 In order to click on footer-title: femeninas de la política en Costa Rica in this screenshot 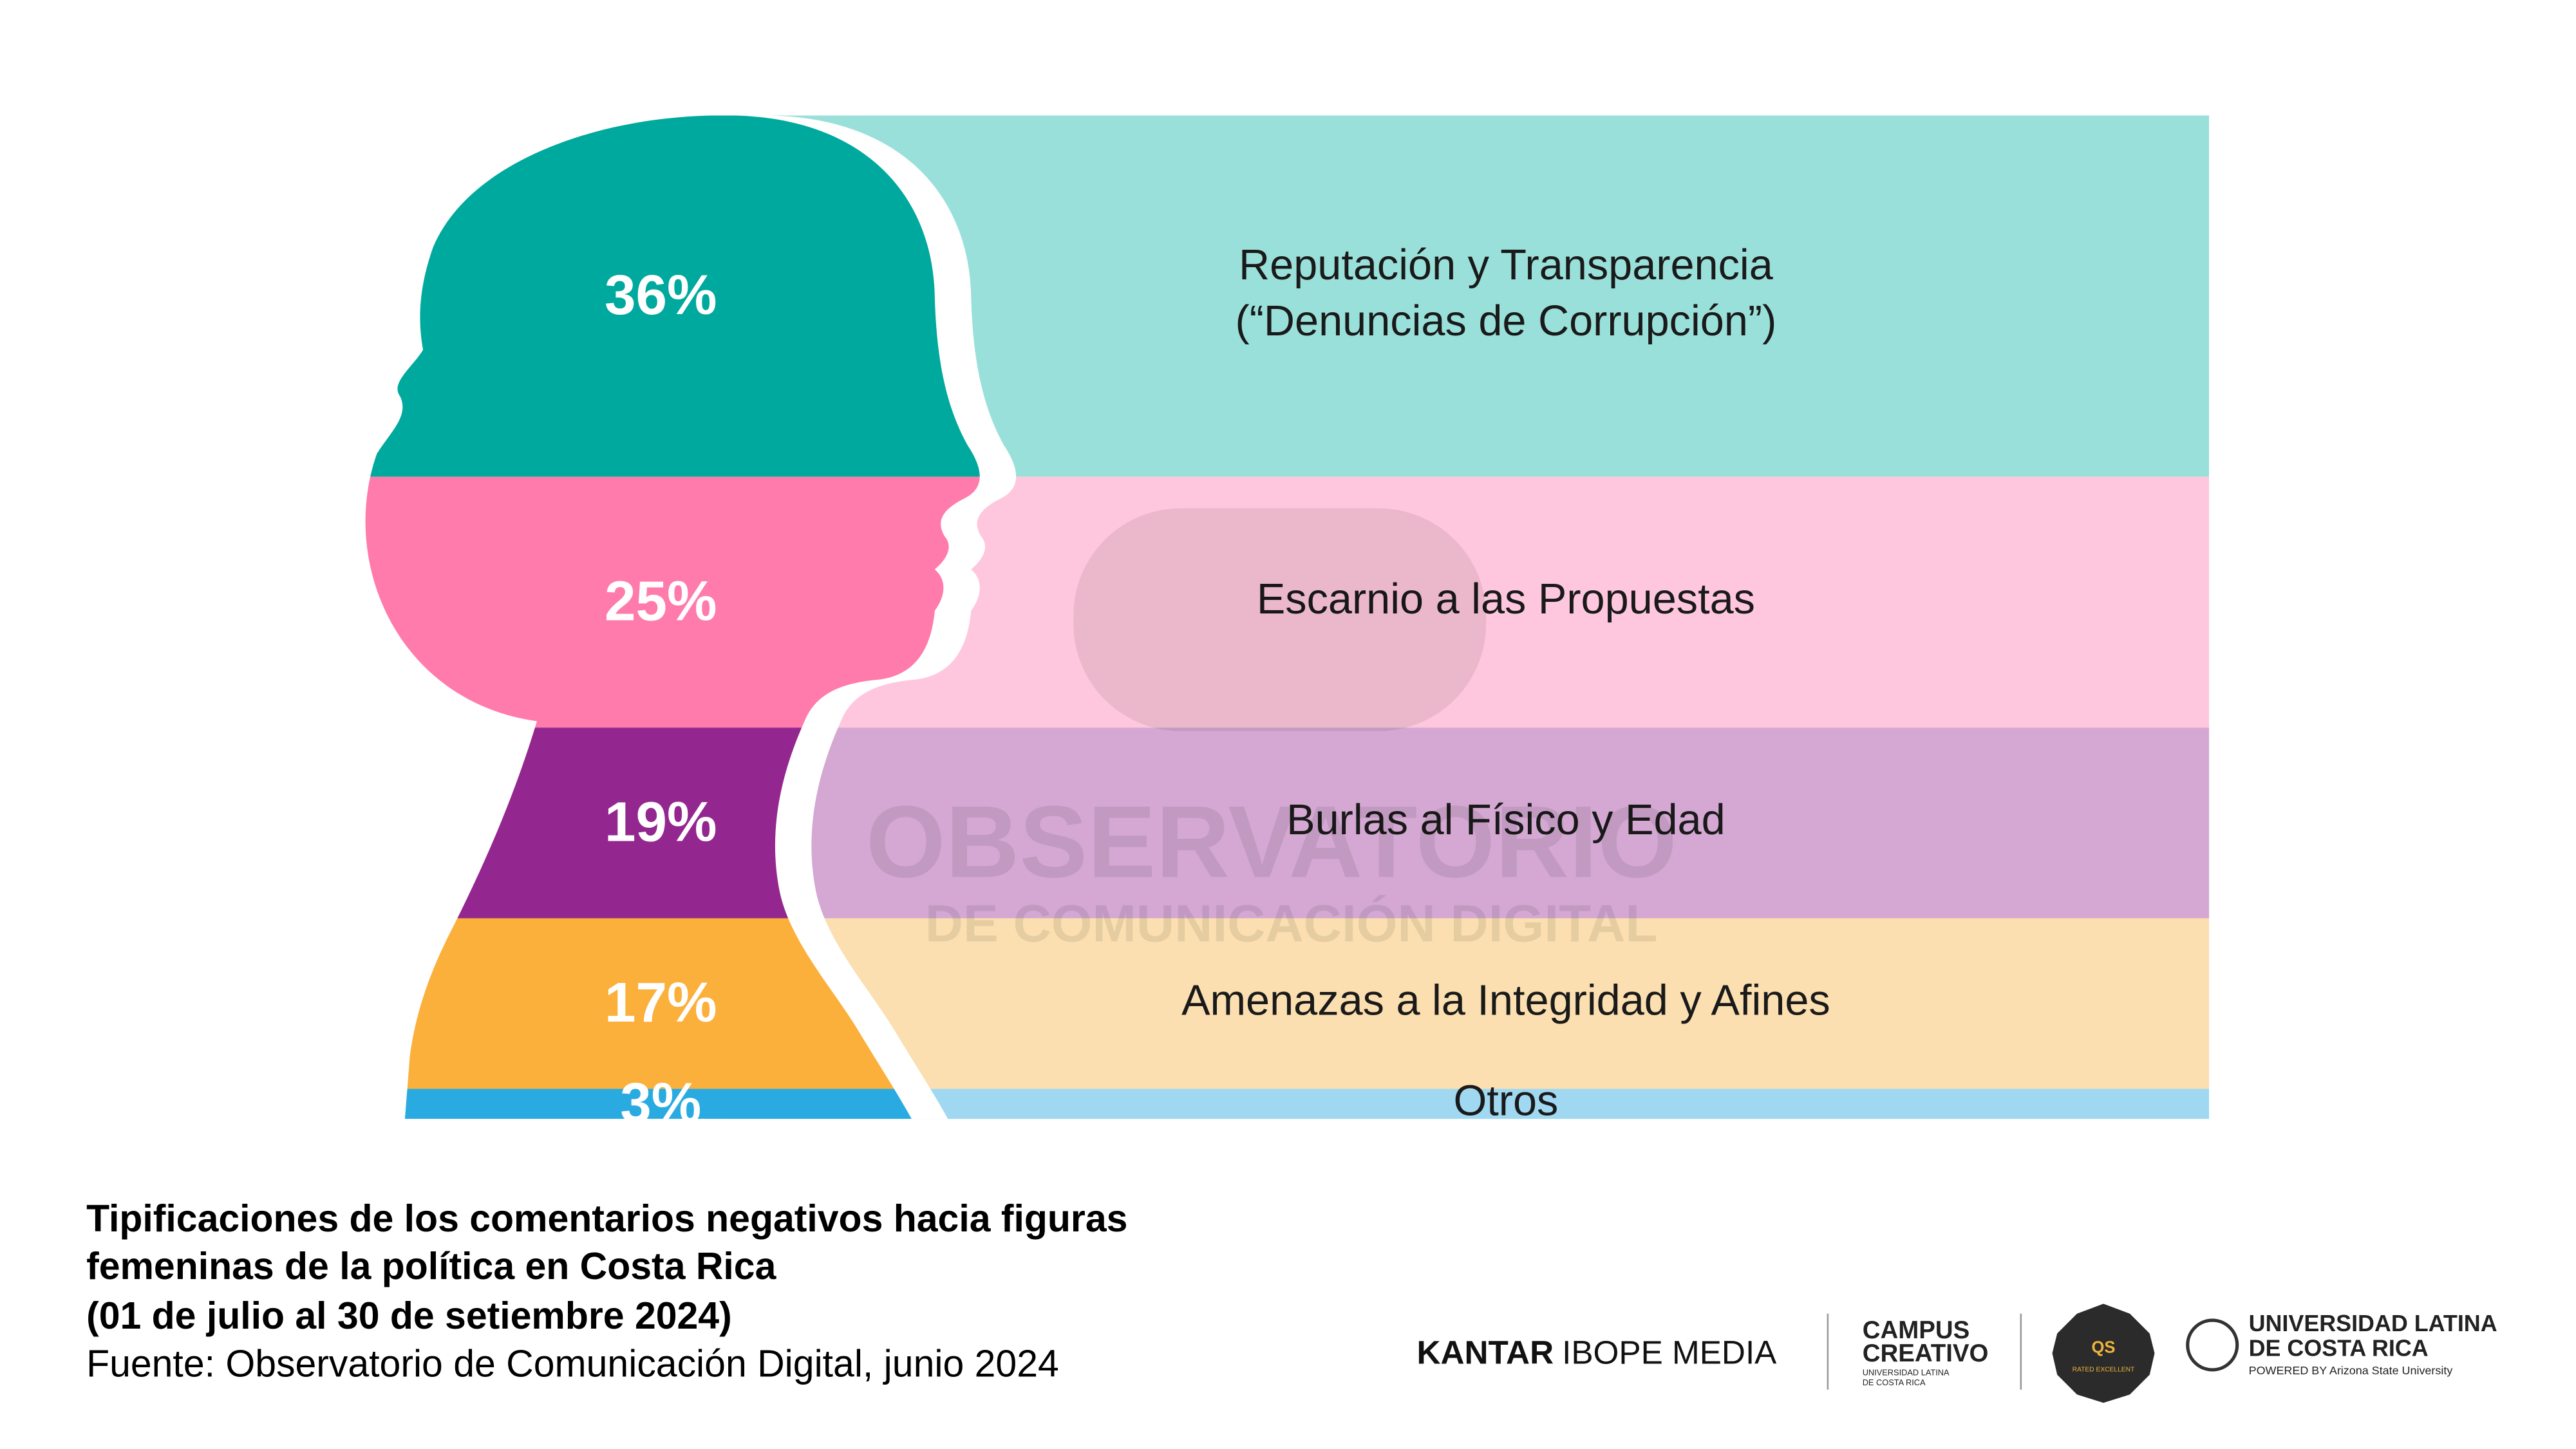, I will do `click(431, 1266)`.